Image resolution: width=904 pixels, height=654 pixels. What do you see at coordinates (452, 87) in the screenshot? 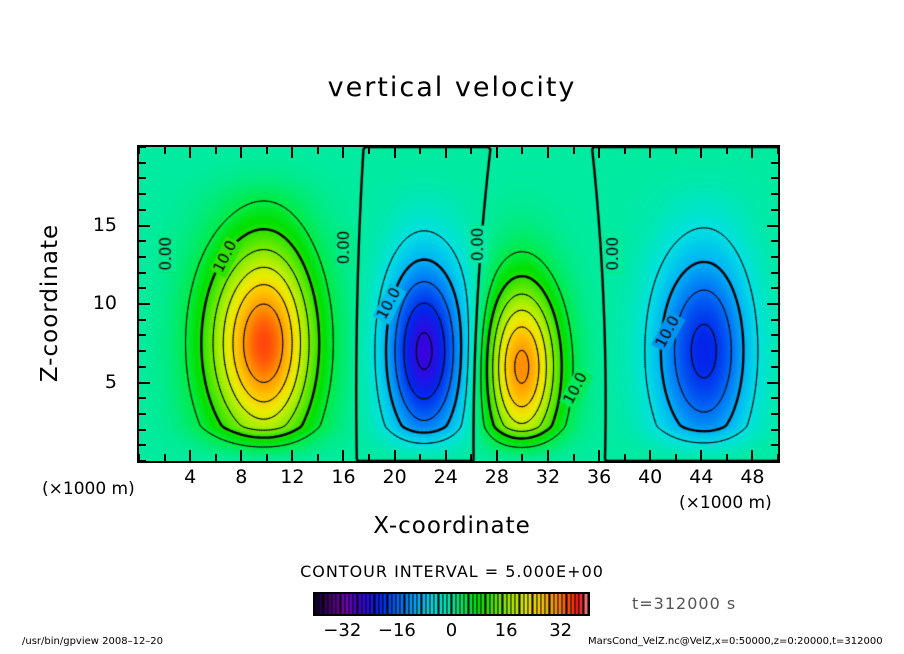
I see `page-title: vertical velocity` at bounding box center [452, 87].